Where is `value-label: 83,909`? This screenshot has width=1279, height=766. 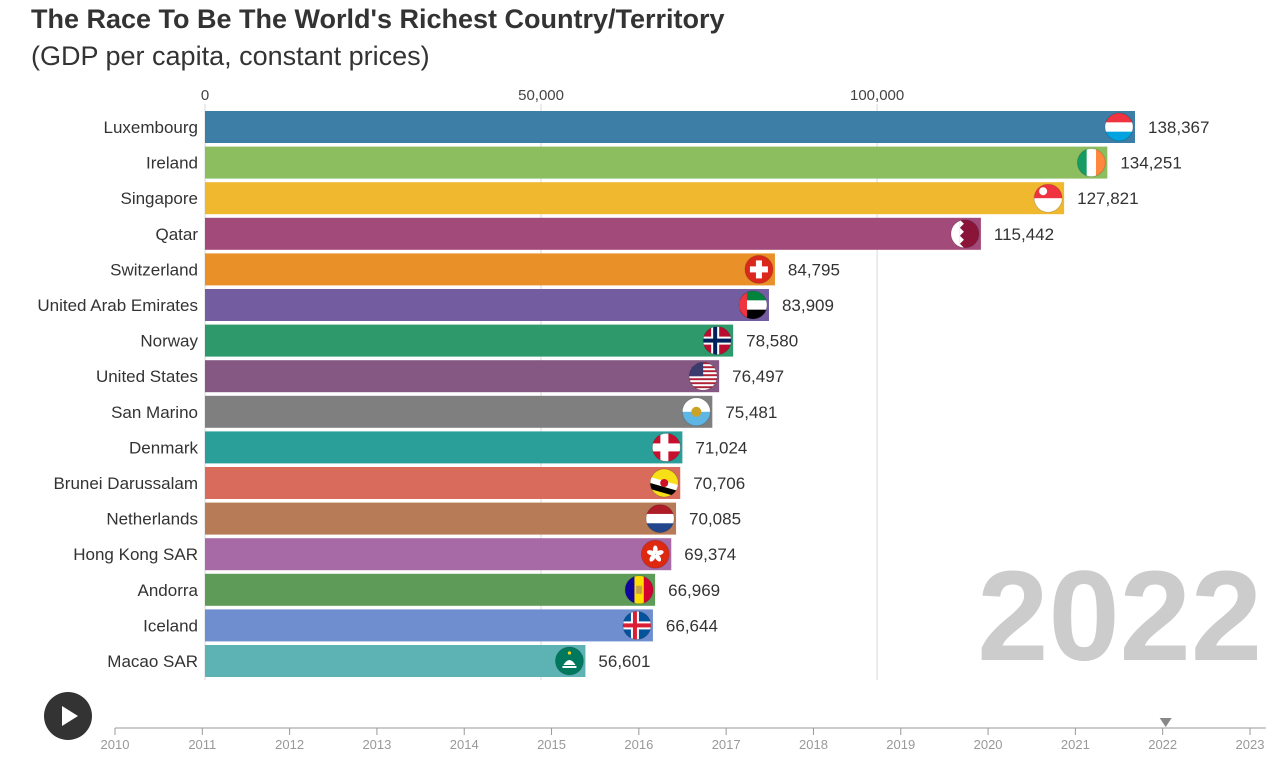
value-label: 83,909 is located at coordinates (808, 305).